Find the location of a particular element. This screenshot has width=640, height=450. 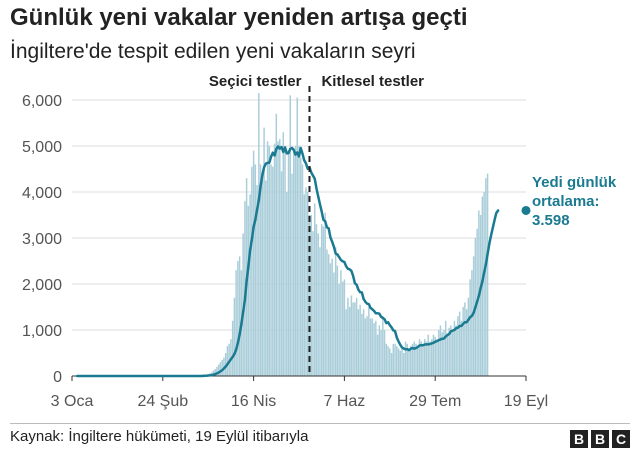

y-tick-label: 2,000 is located at coordinates (42, 285).